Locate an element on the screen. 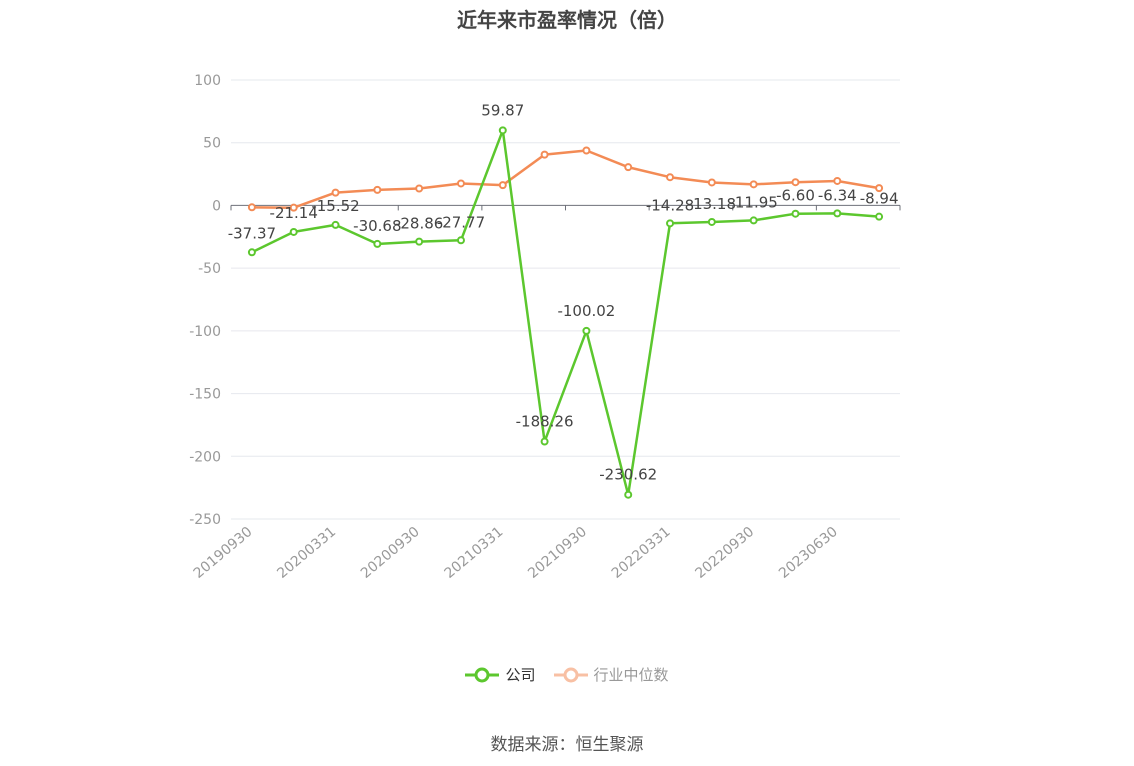 The height and width of the screenshot is (766, 1134). x-tick-label: 20200331 is located at coordinates (306, 553).